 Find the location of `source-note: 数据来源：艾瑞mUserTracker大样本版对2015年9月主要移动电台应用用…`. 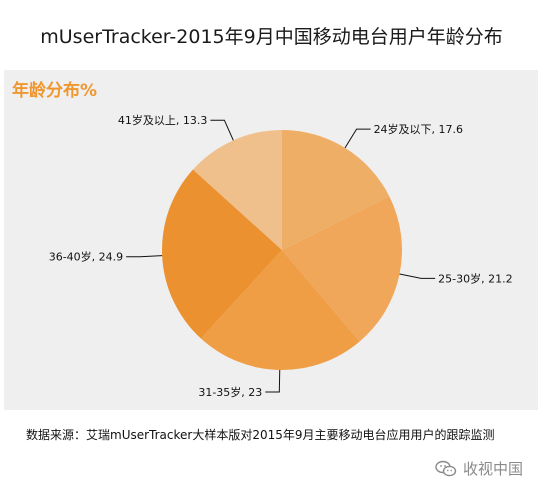

source-note: 数据来源：艾瑞mUserTracker大样本版对2015年9月主要移动电台应用用… is located at coordinates (260, 435).